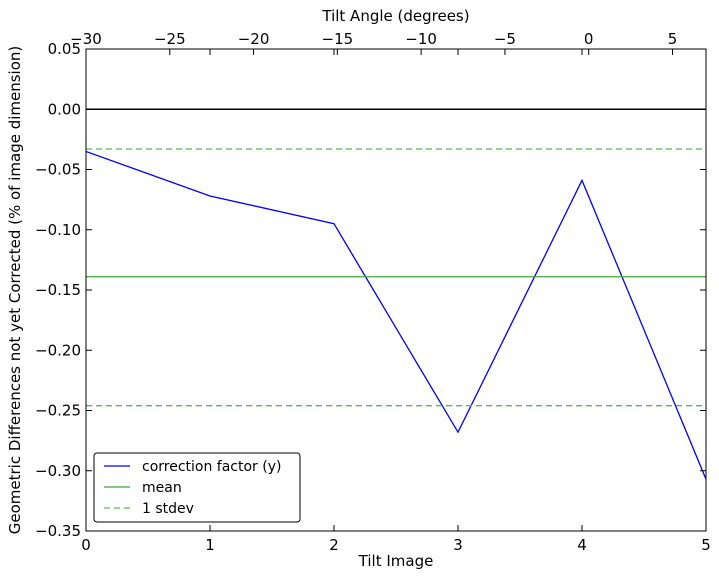  Describe the element at coordinates (58, 230) in the screenshot. I see `y-tick-label: −0.10` at that location.